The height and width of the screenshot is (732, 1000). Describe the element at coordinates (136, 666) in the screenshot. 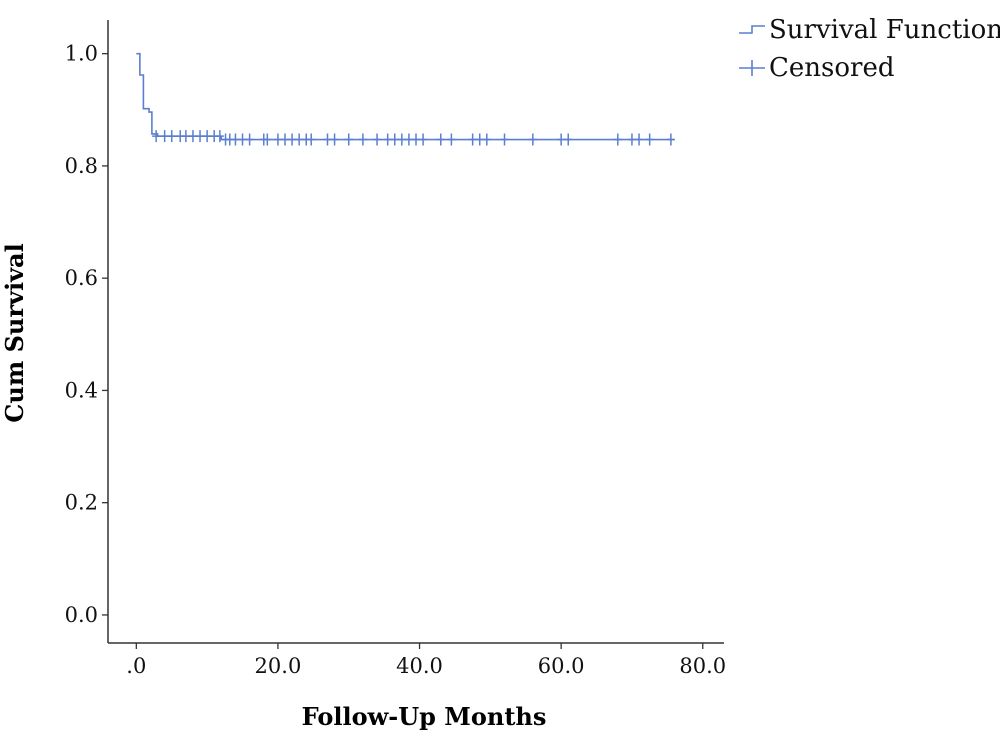

I see `x-tick-label: .0` at that location.